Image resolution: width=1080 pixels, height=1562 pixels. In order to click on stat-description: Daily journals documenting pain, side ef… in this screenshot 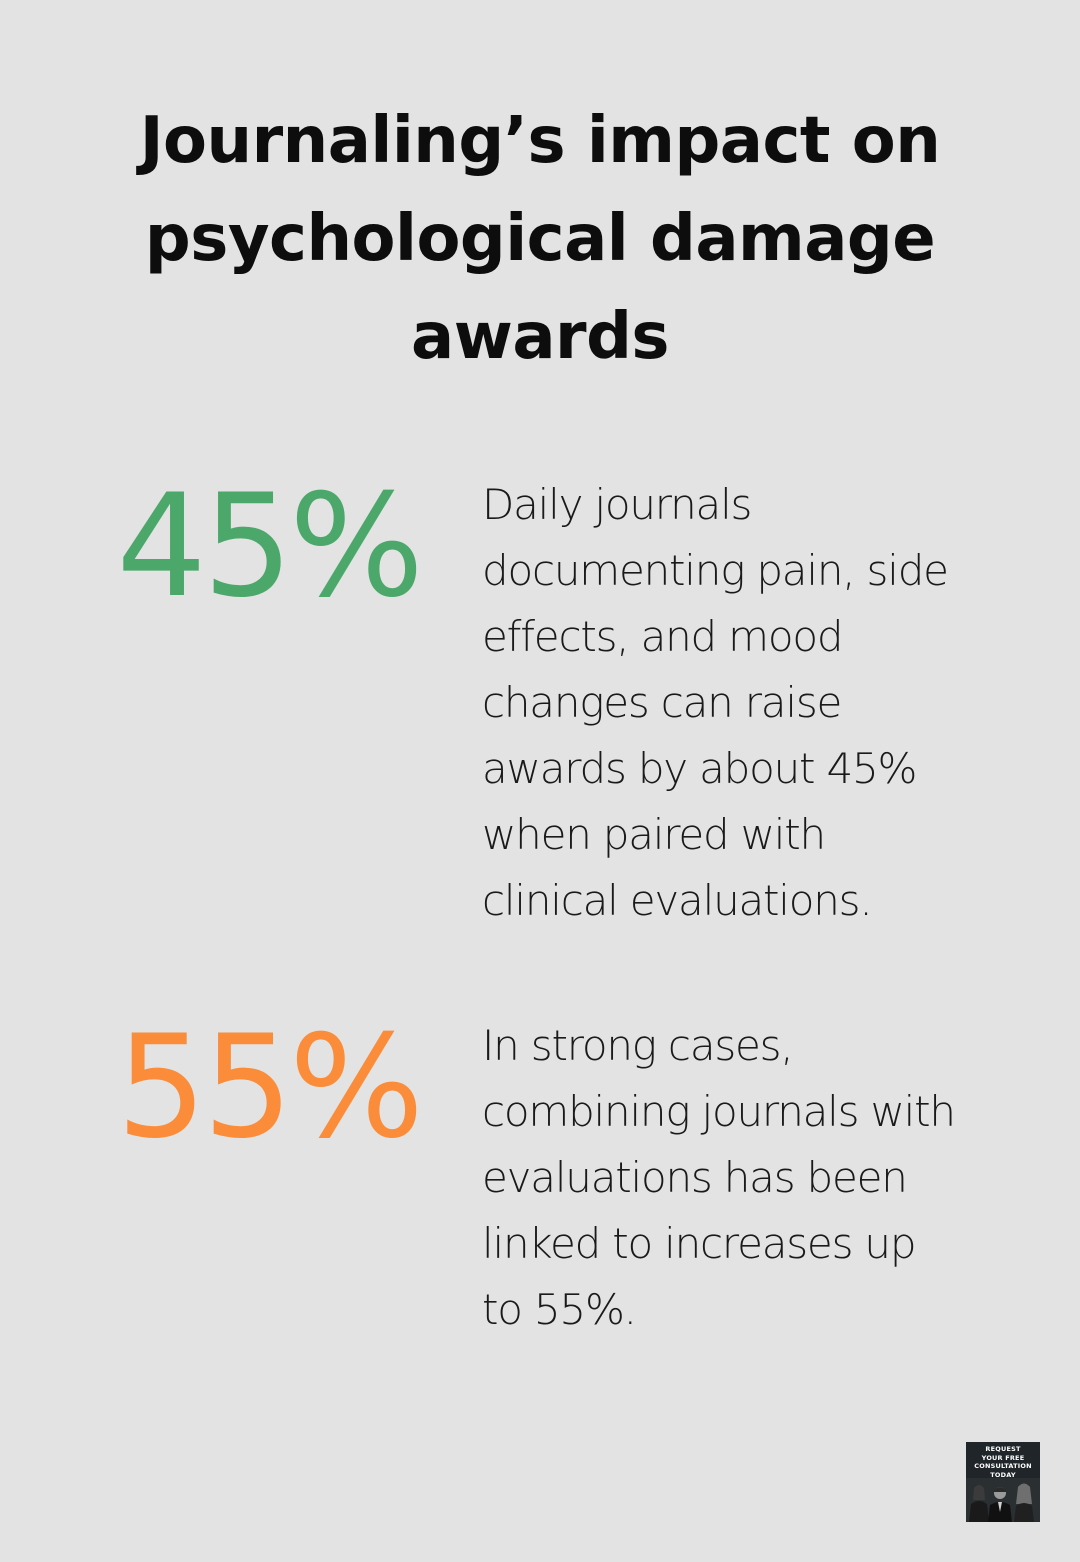, I will do `click(752, 703)`.